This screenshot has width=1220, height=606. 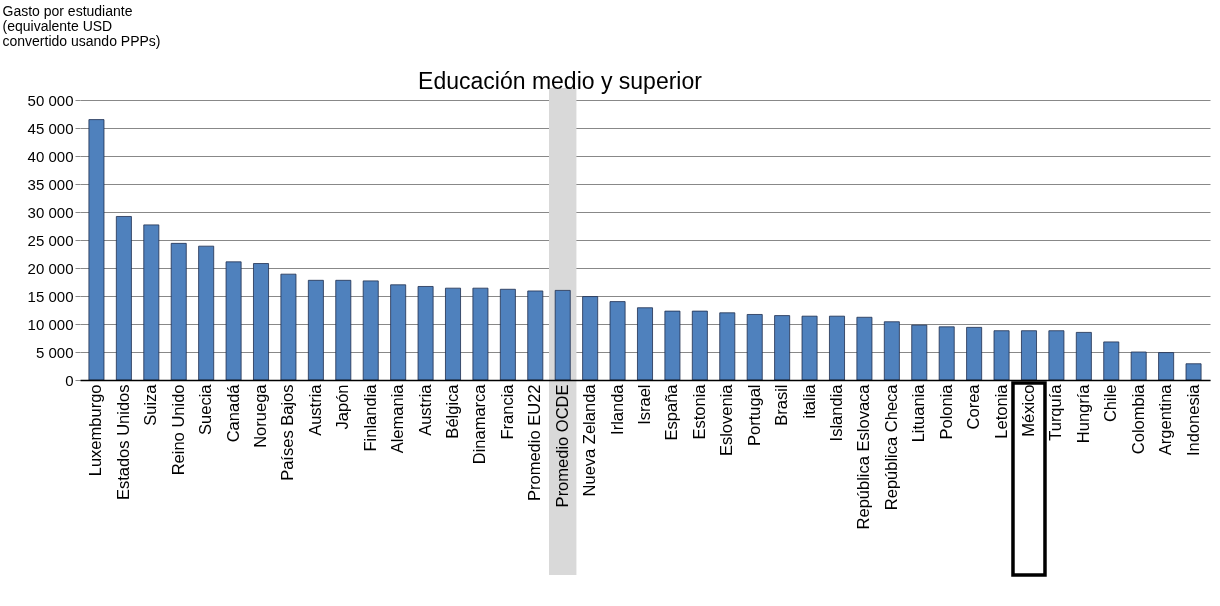 What do you see at coordinates (342, 407) in the screenshot?
I see `x-tick-label: Japón` at bounding box center [342, 407].